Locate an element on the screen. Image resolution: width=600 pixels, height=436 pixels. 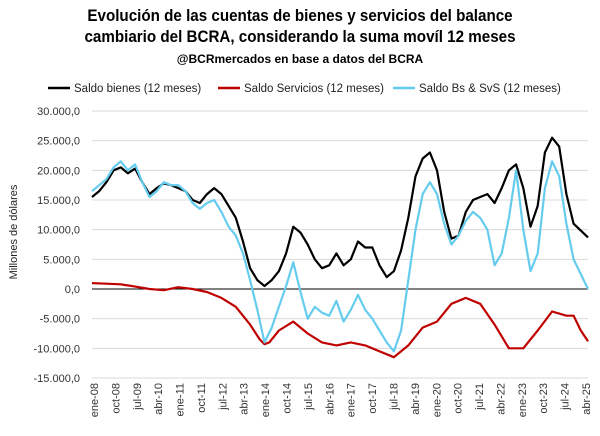
x-tick-label: abr-19 is located at coordinates (416, 399).